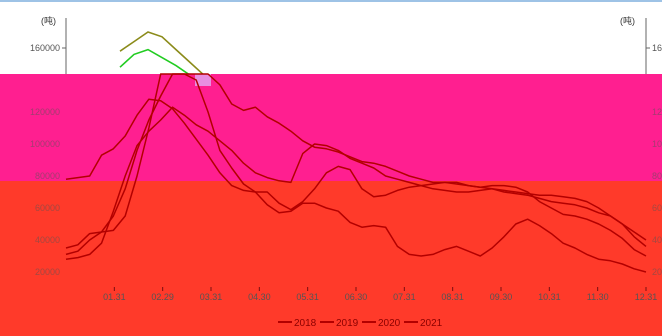 Image resolution: width=662 pixels, height=336 pixels. Describe the element at coordinates (47, 272) in the screenshot. I see `left-tick-label-overlay: 20000` at that location.